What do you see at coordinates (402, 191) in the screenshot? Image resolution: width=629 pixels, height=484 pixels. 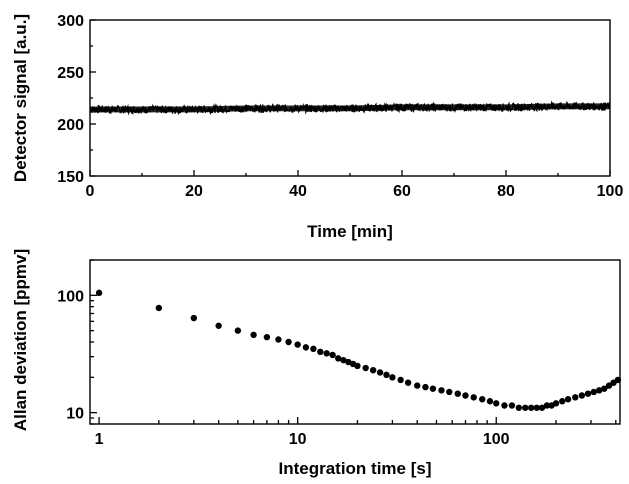 I see `x-tick-label: 60` at bounding box center [402, 191].